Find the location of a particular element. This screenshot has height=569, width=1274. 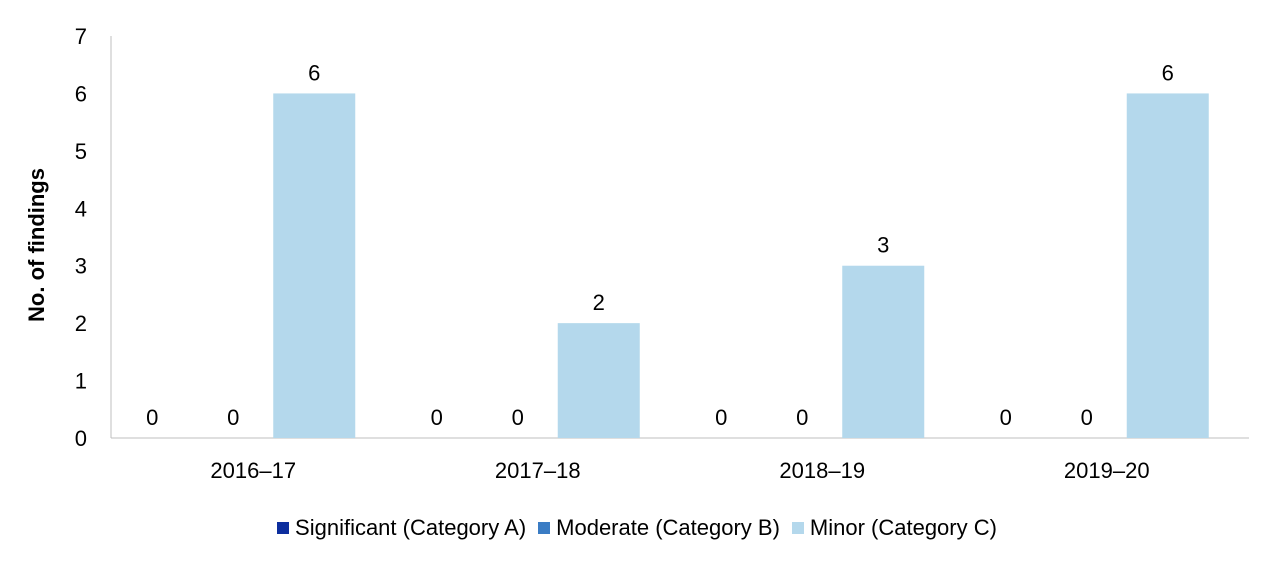

legend-item: Significant (Category A) is located at coordinates (401, 528).